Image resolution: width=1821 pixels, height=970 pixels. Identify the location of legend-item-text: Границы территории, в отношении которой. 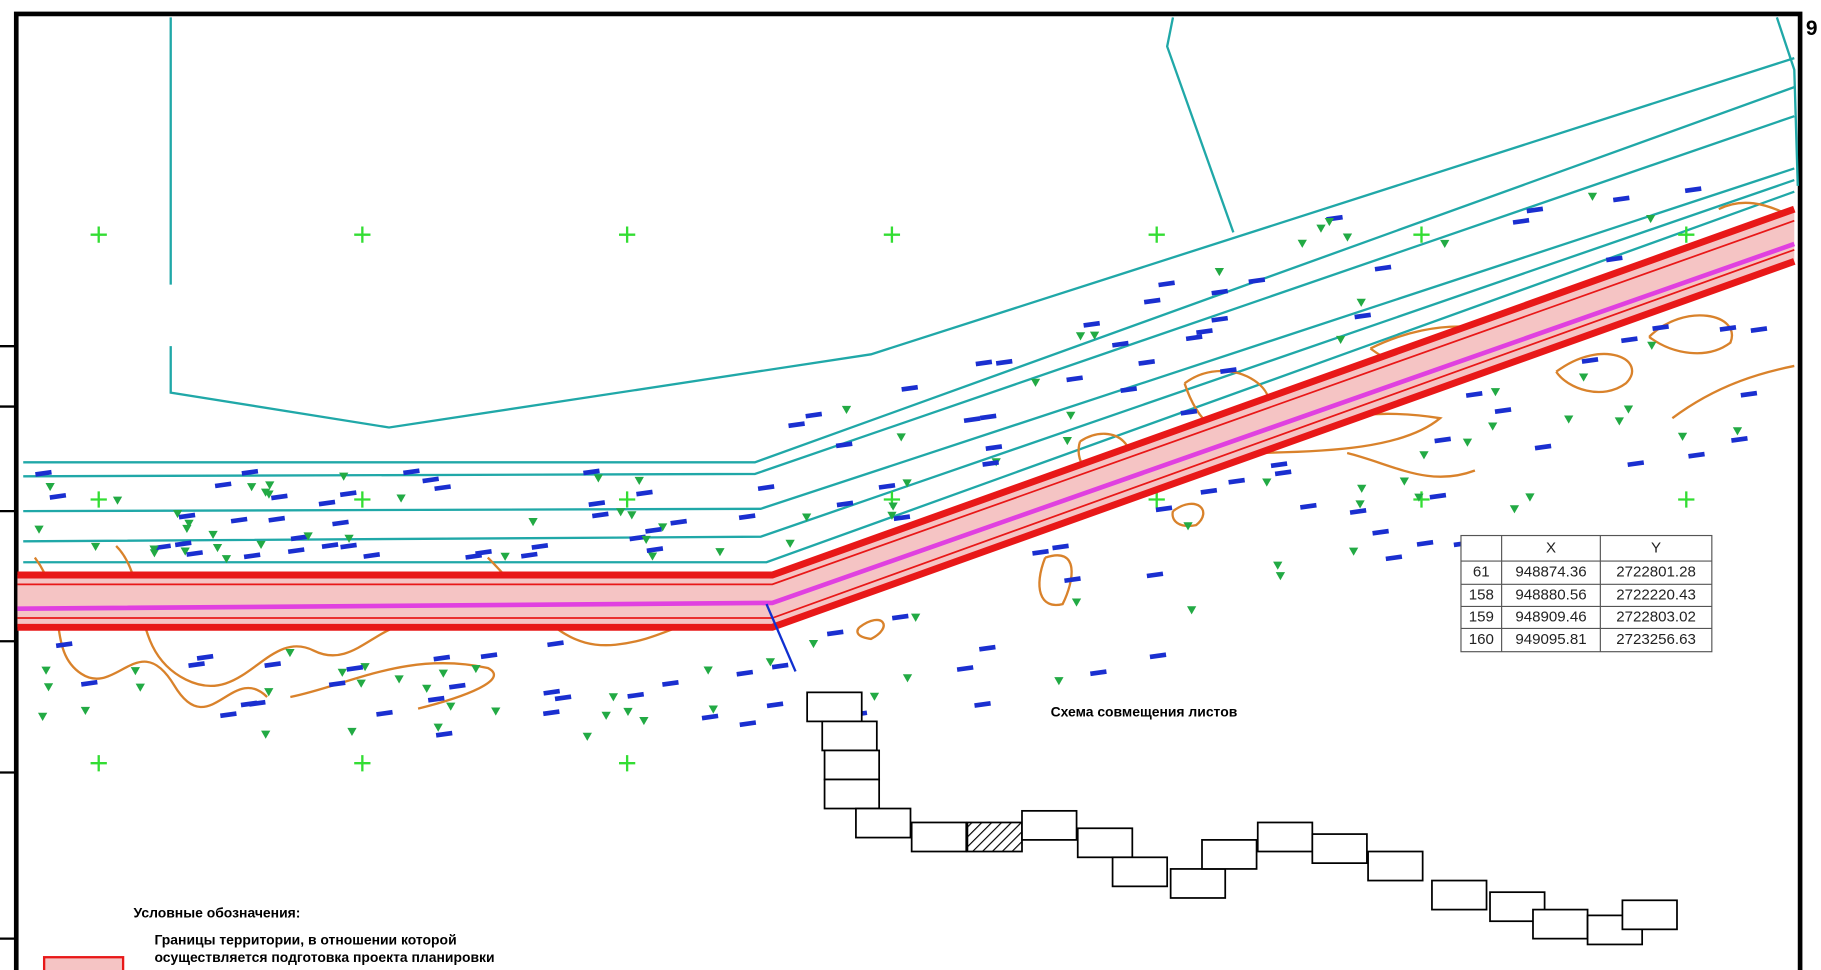
(305, 939).